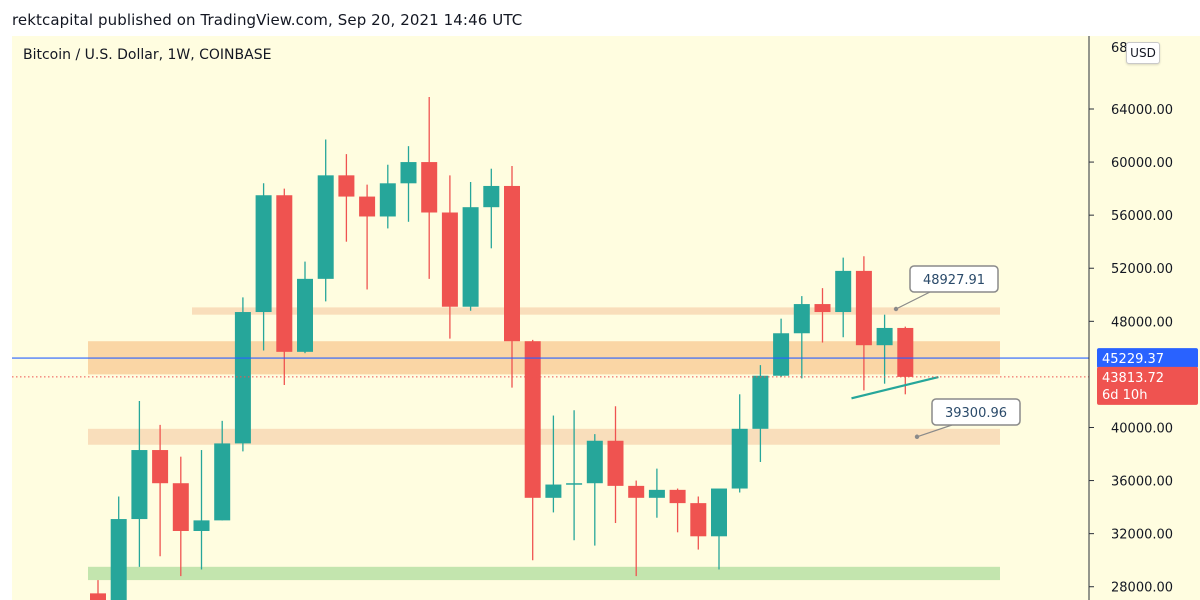 This screenshot has width=1200, height=600. What do you see at coordinates (1142, 322) in the screenshot?
I see `tick-label-4: 48000.00` at bounding box center [1142, 322].